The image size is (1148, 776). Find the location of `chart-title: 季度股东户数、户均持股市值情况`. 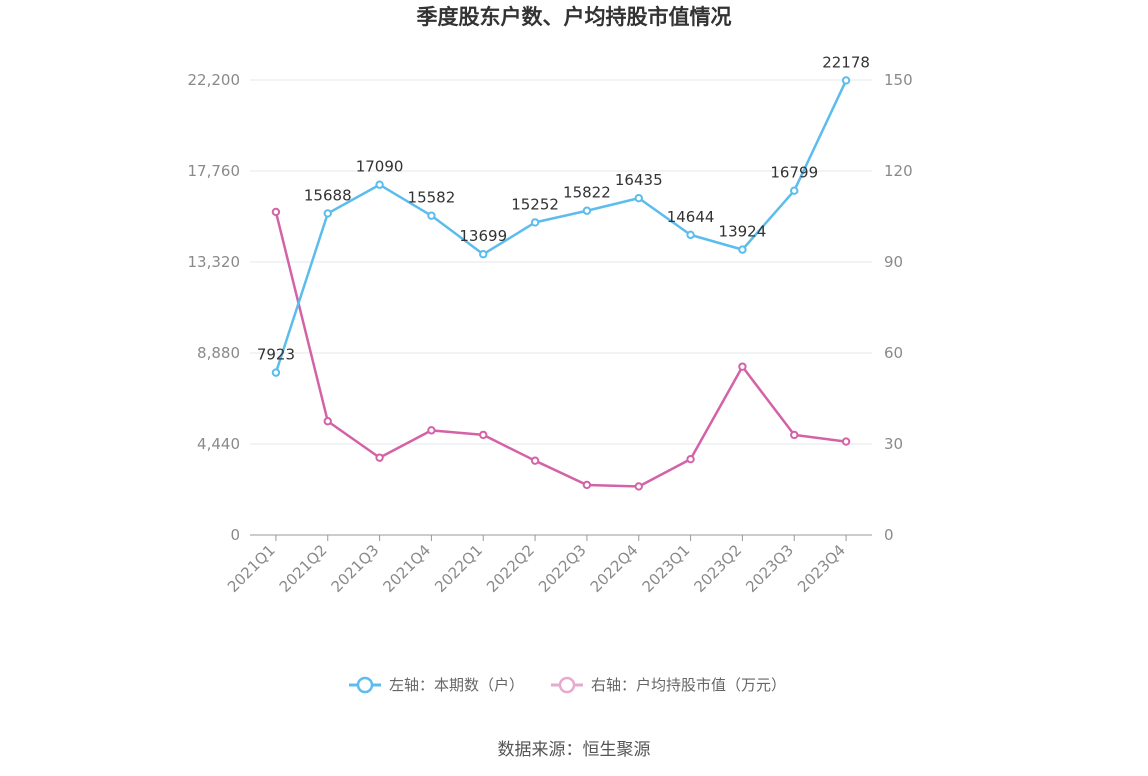

chart-title: 季度股东户数、户均持股市值情况 is located at coordinates (574, 17).